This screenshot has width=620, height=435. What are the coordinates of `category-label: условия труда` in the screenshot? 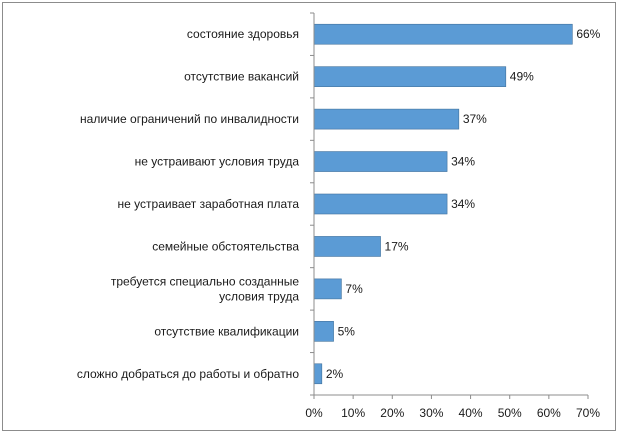 It's located at (259, 296).